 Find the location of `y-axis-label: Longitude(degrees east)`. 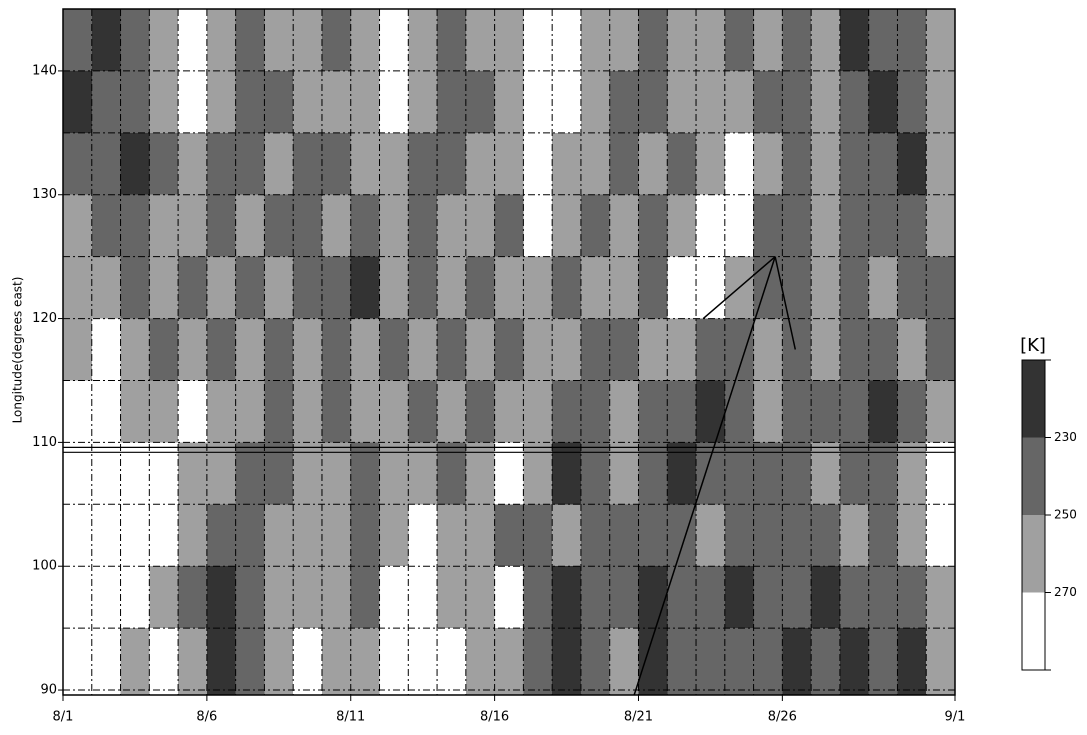

y-axis-label: Longitude(degrees east) is located at coordinates (18, 350).